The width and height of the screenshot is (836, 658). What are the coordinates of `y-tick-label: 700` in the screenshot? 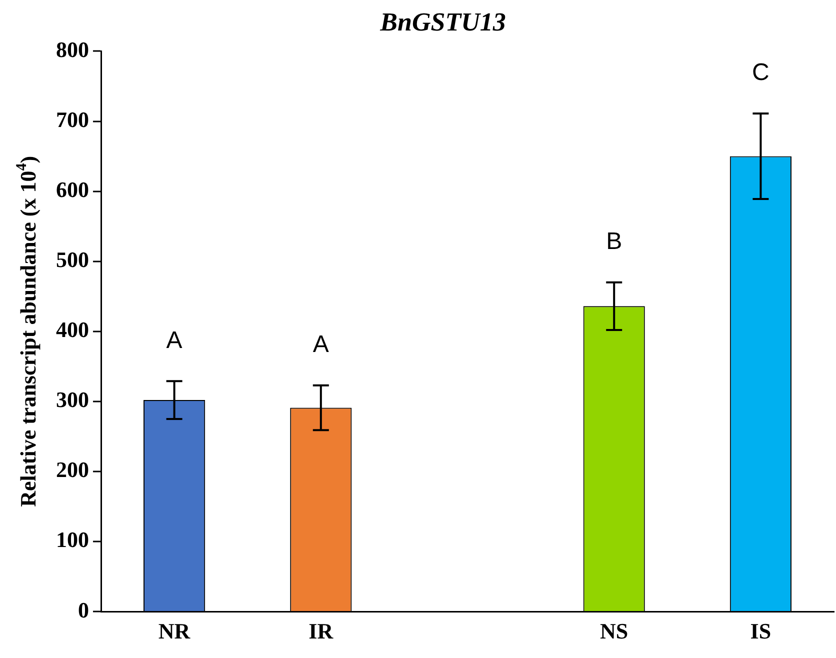 It's located at (72, 119).